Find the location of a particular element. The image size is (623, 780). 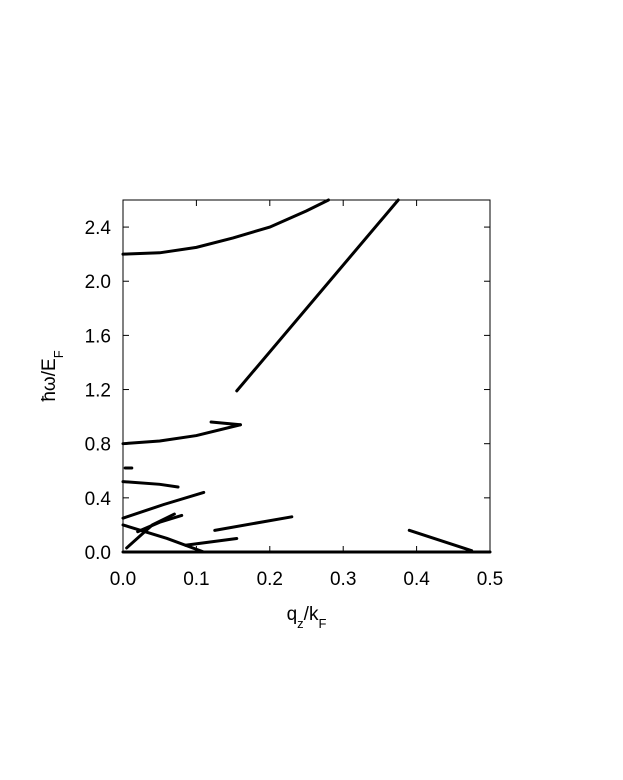

x-tick-label: 0.2 is located at coordinates (270, 579).